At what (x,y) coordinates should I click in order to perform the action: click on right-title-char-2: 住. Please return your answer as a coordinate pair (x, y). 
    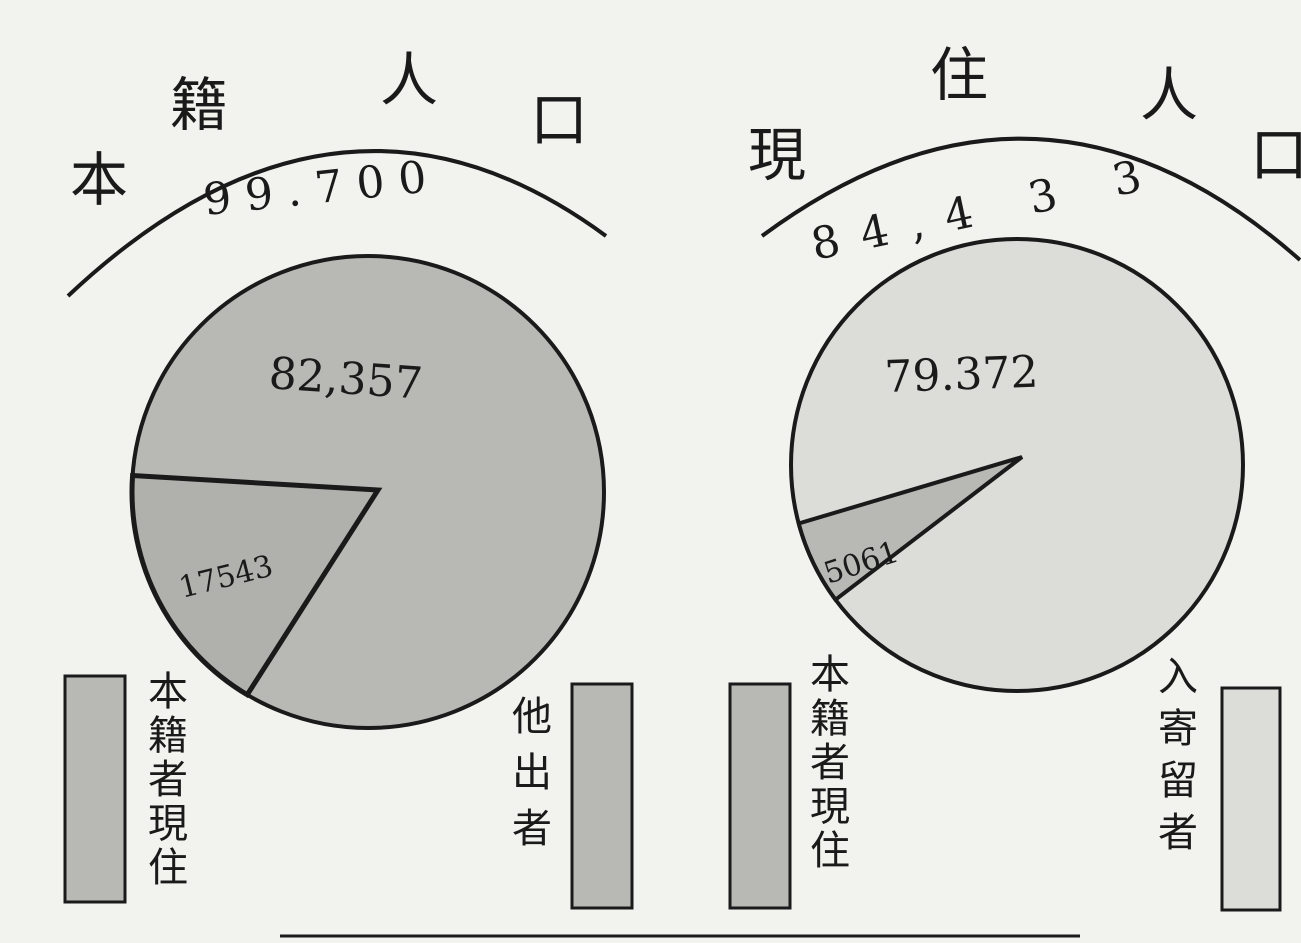
    Looking at the image, I should click on (959, 75).